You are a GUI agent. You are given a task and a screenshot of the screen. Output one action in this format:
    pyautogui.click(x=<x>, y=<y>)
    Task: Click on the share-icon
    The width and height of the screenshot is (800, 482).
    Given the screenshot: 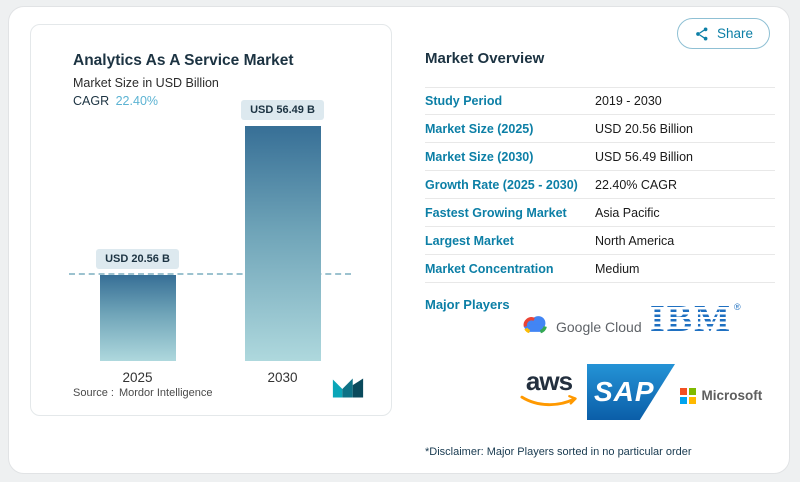 What is the action you would take?
    pyautogui.click(x=702, y=34)
    